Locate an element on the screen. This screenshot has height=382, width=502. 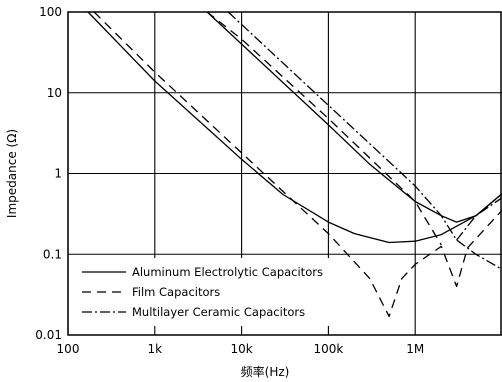
legend-label: Multilayer Ceramic Capacitors is located at coordinates (218, 312).